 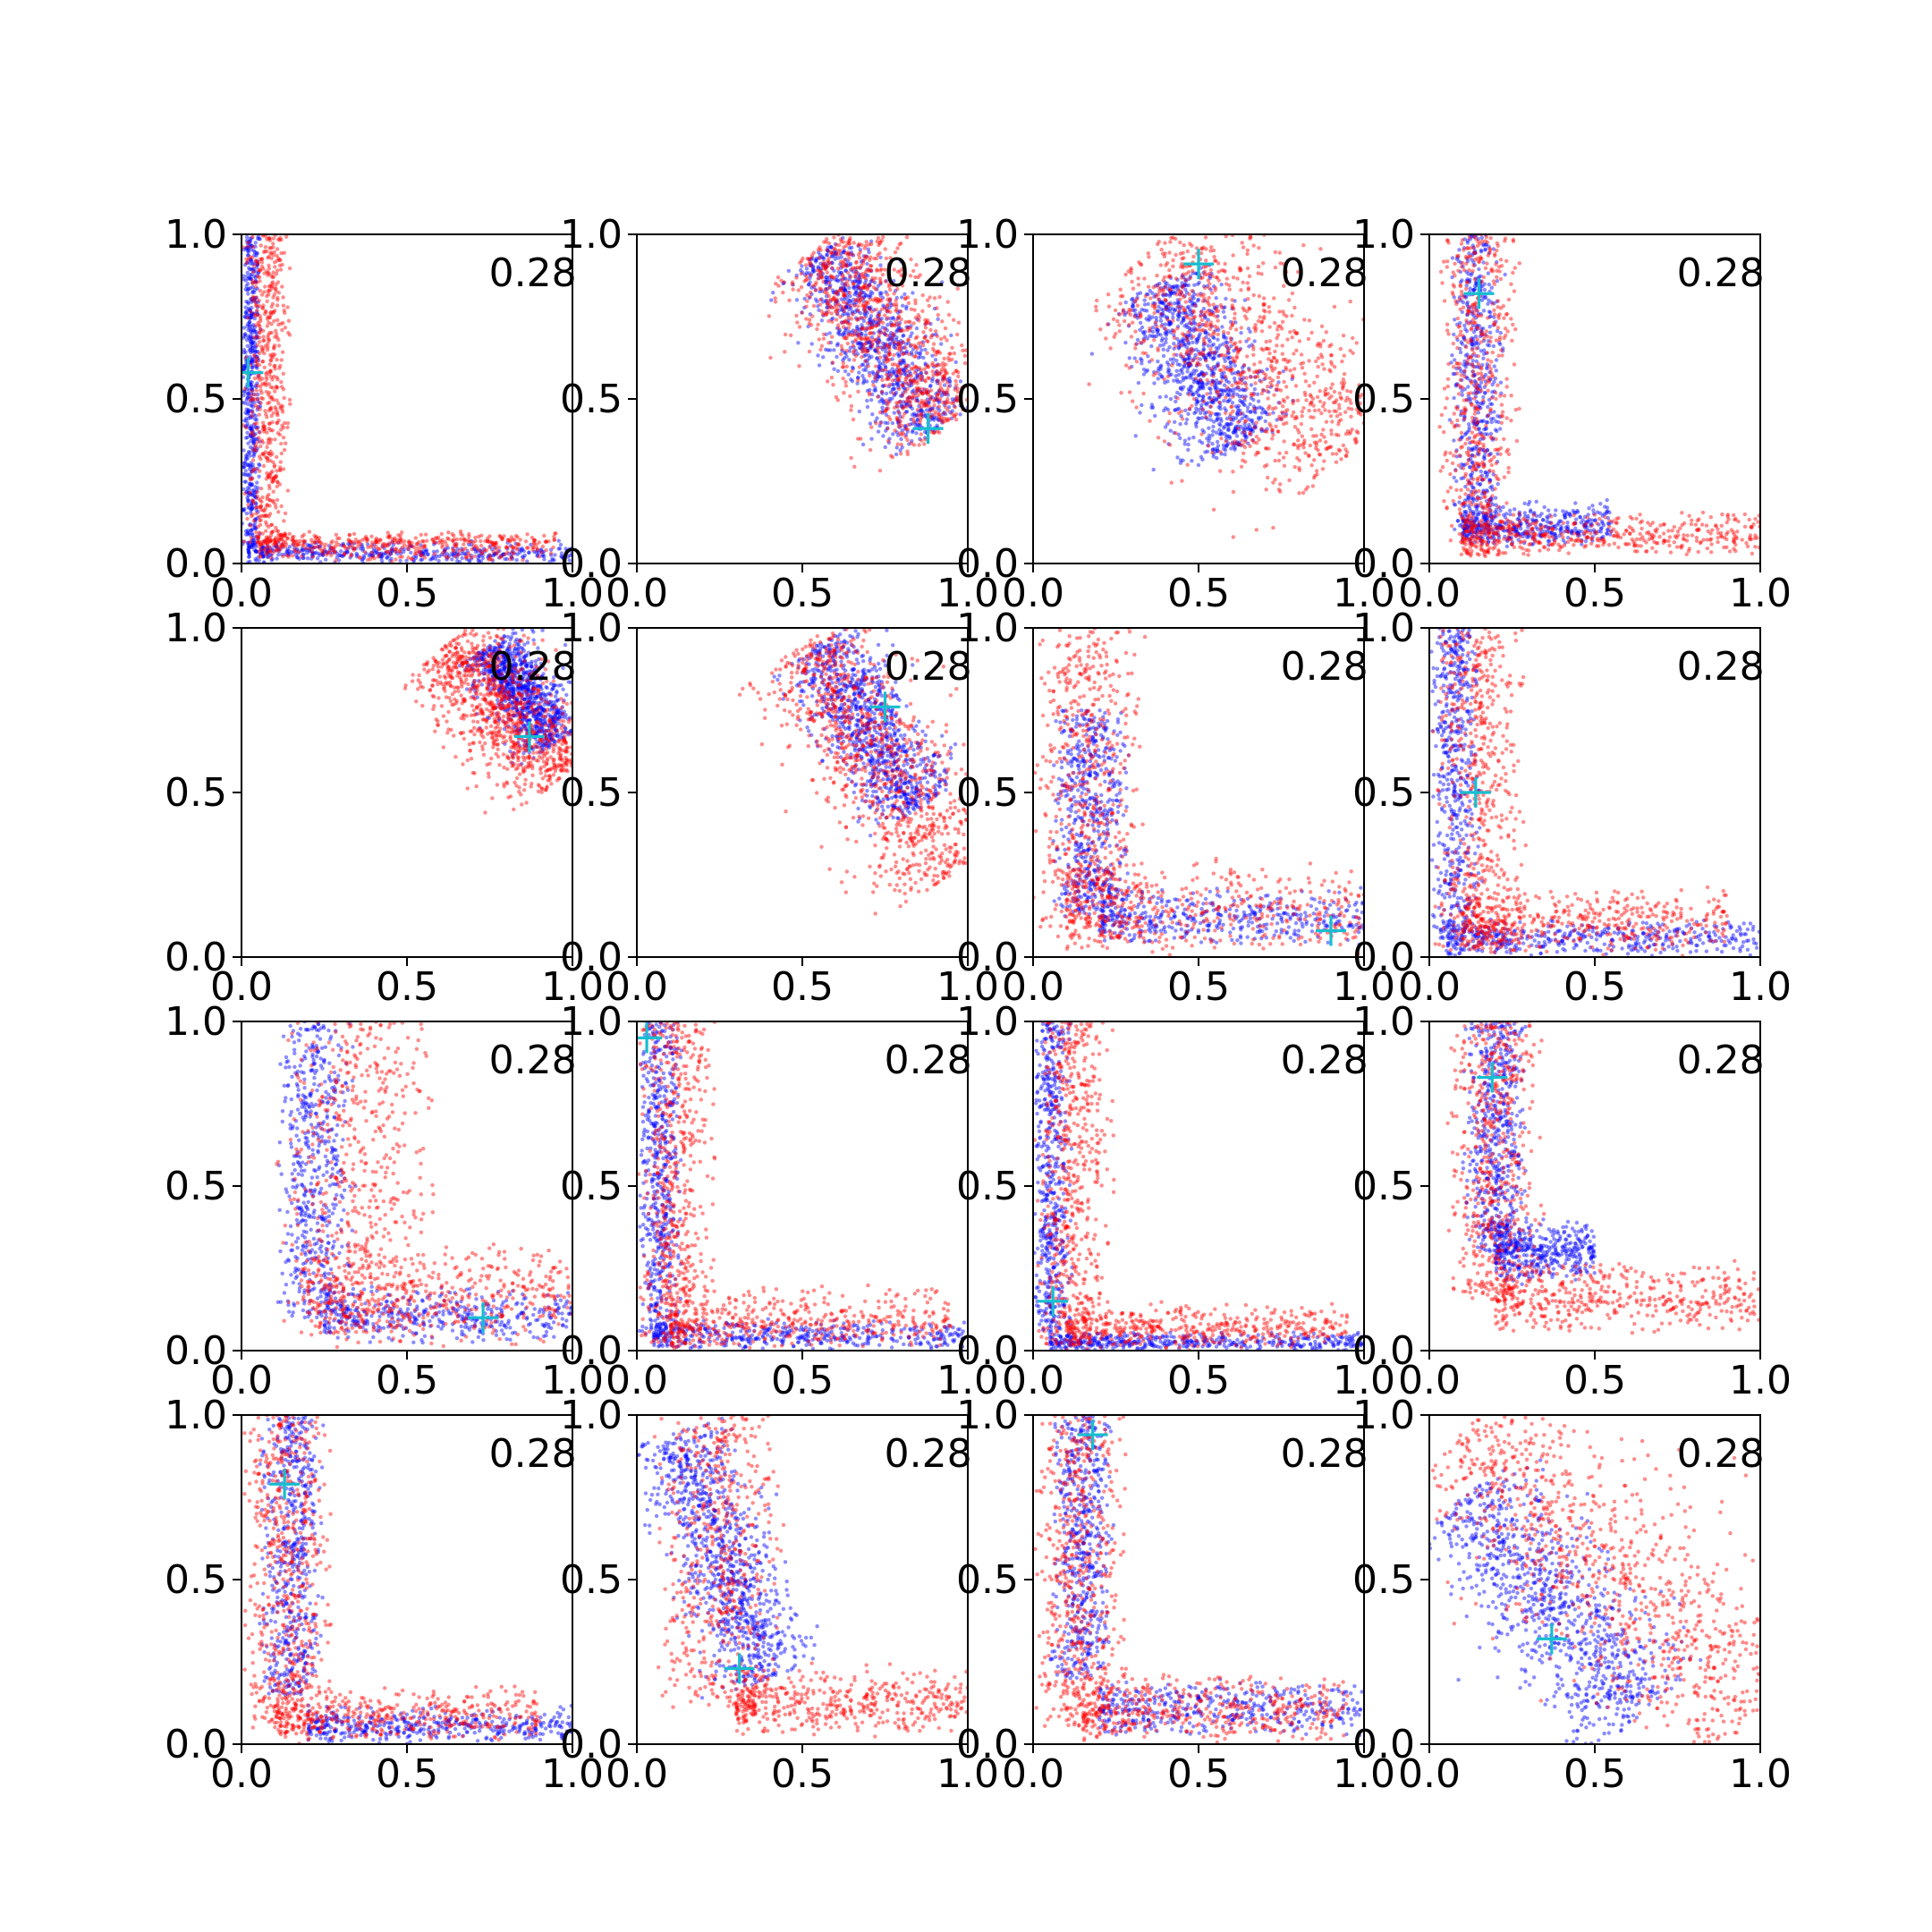 I want to click on y-tick-label: 1.0, so click(x=196, y=235).